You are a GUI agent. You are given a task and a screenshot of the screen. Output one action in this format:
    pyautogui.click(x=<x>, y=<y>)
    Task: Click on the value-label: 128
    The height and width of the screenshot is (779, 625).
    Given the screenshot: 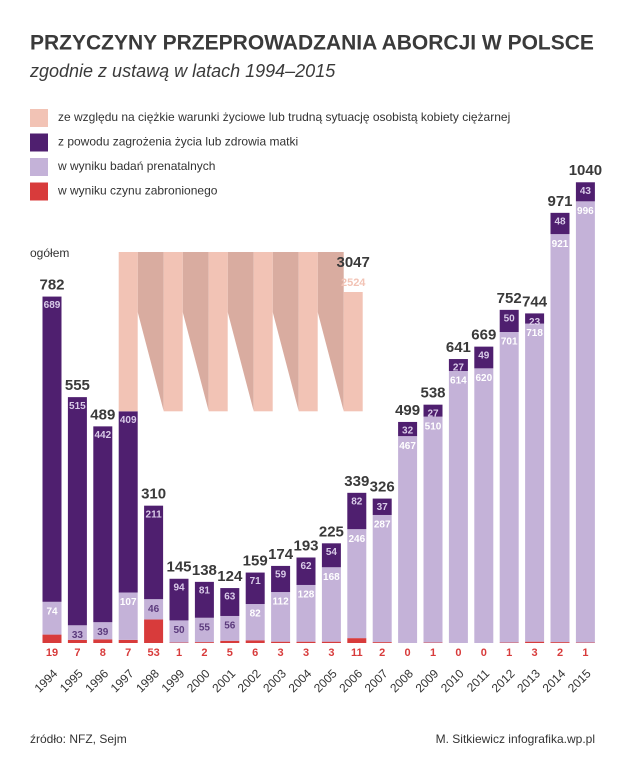 What is the action you would take?
    pyautogui.click(x=306, y=595)
    